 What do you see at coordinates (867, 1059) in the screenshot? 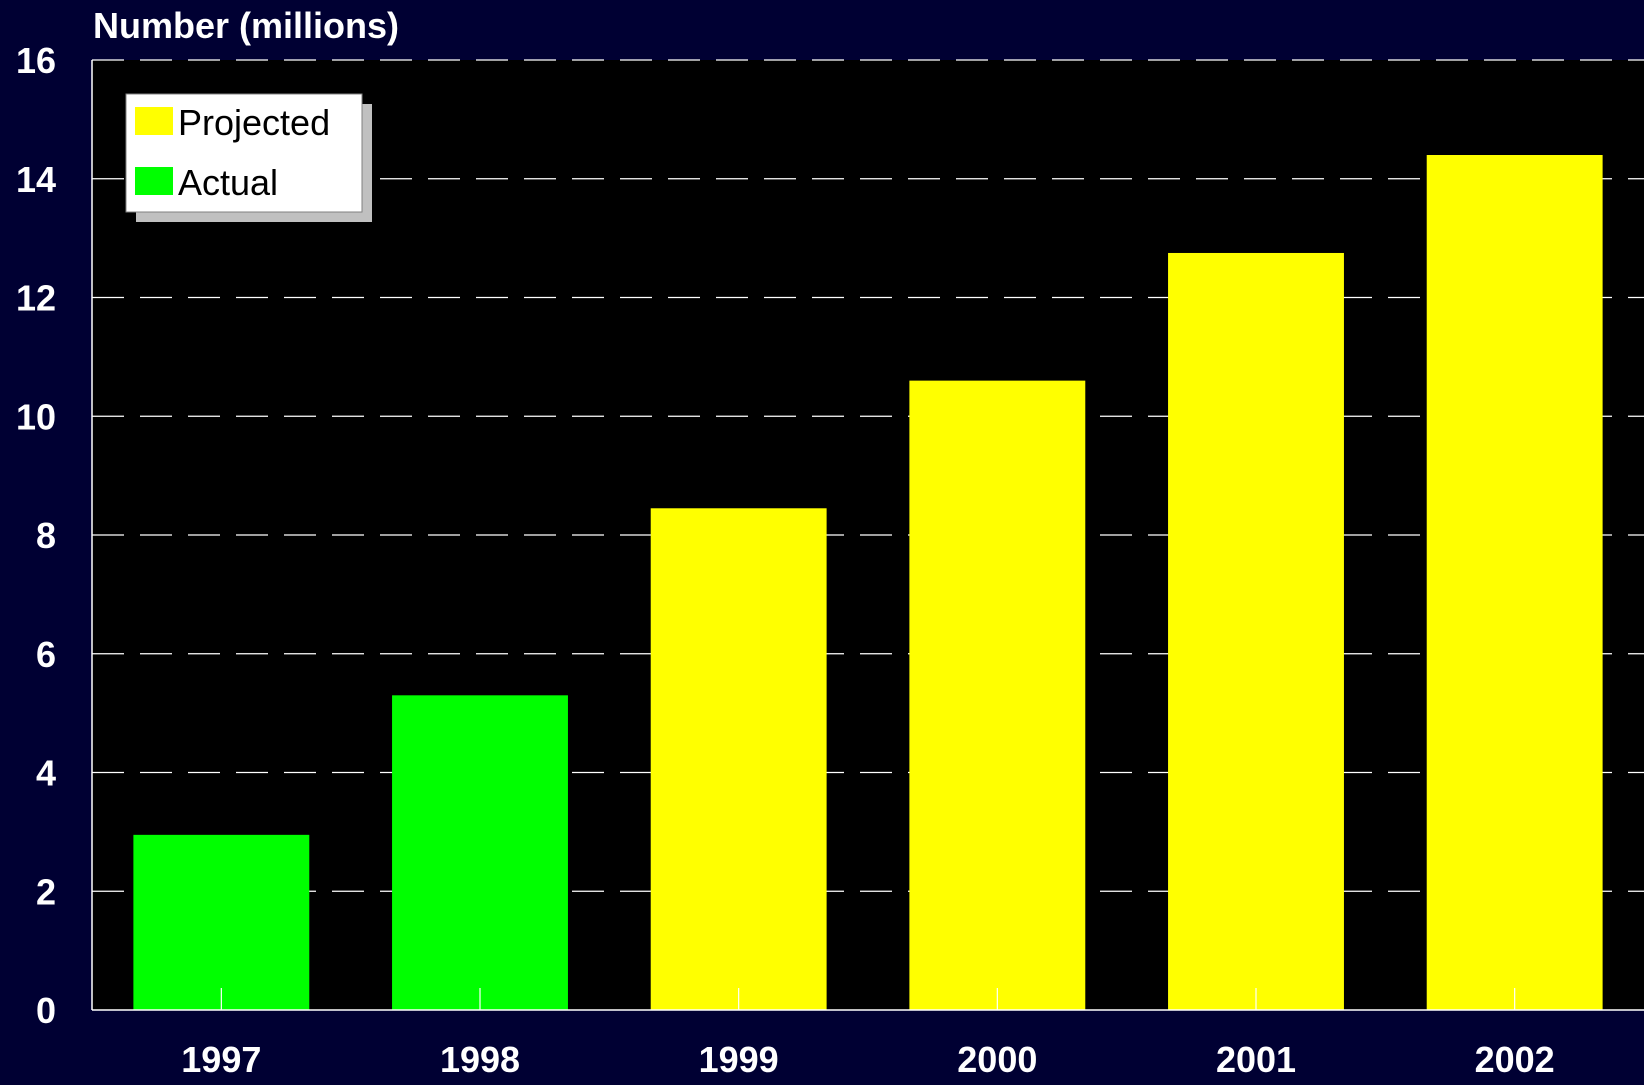
I see `x-tick-labels: 1997 1998 1999 2000 2001 2002` at bounding box center [867, 1059].